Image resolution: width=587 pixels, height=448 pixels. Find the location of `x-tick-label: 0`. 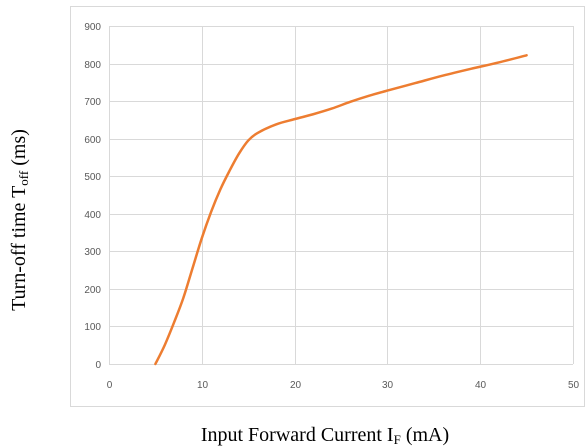

x-tick-label: 0 is located at coordinates (110, 385).